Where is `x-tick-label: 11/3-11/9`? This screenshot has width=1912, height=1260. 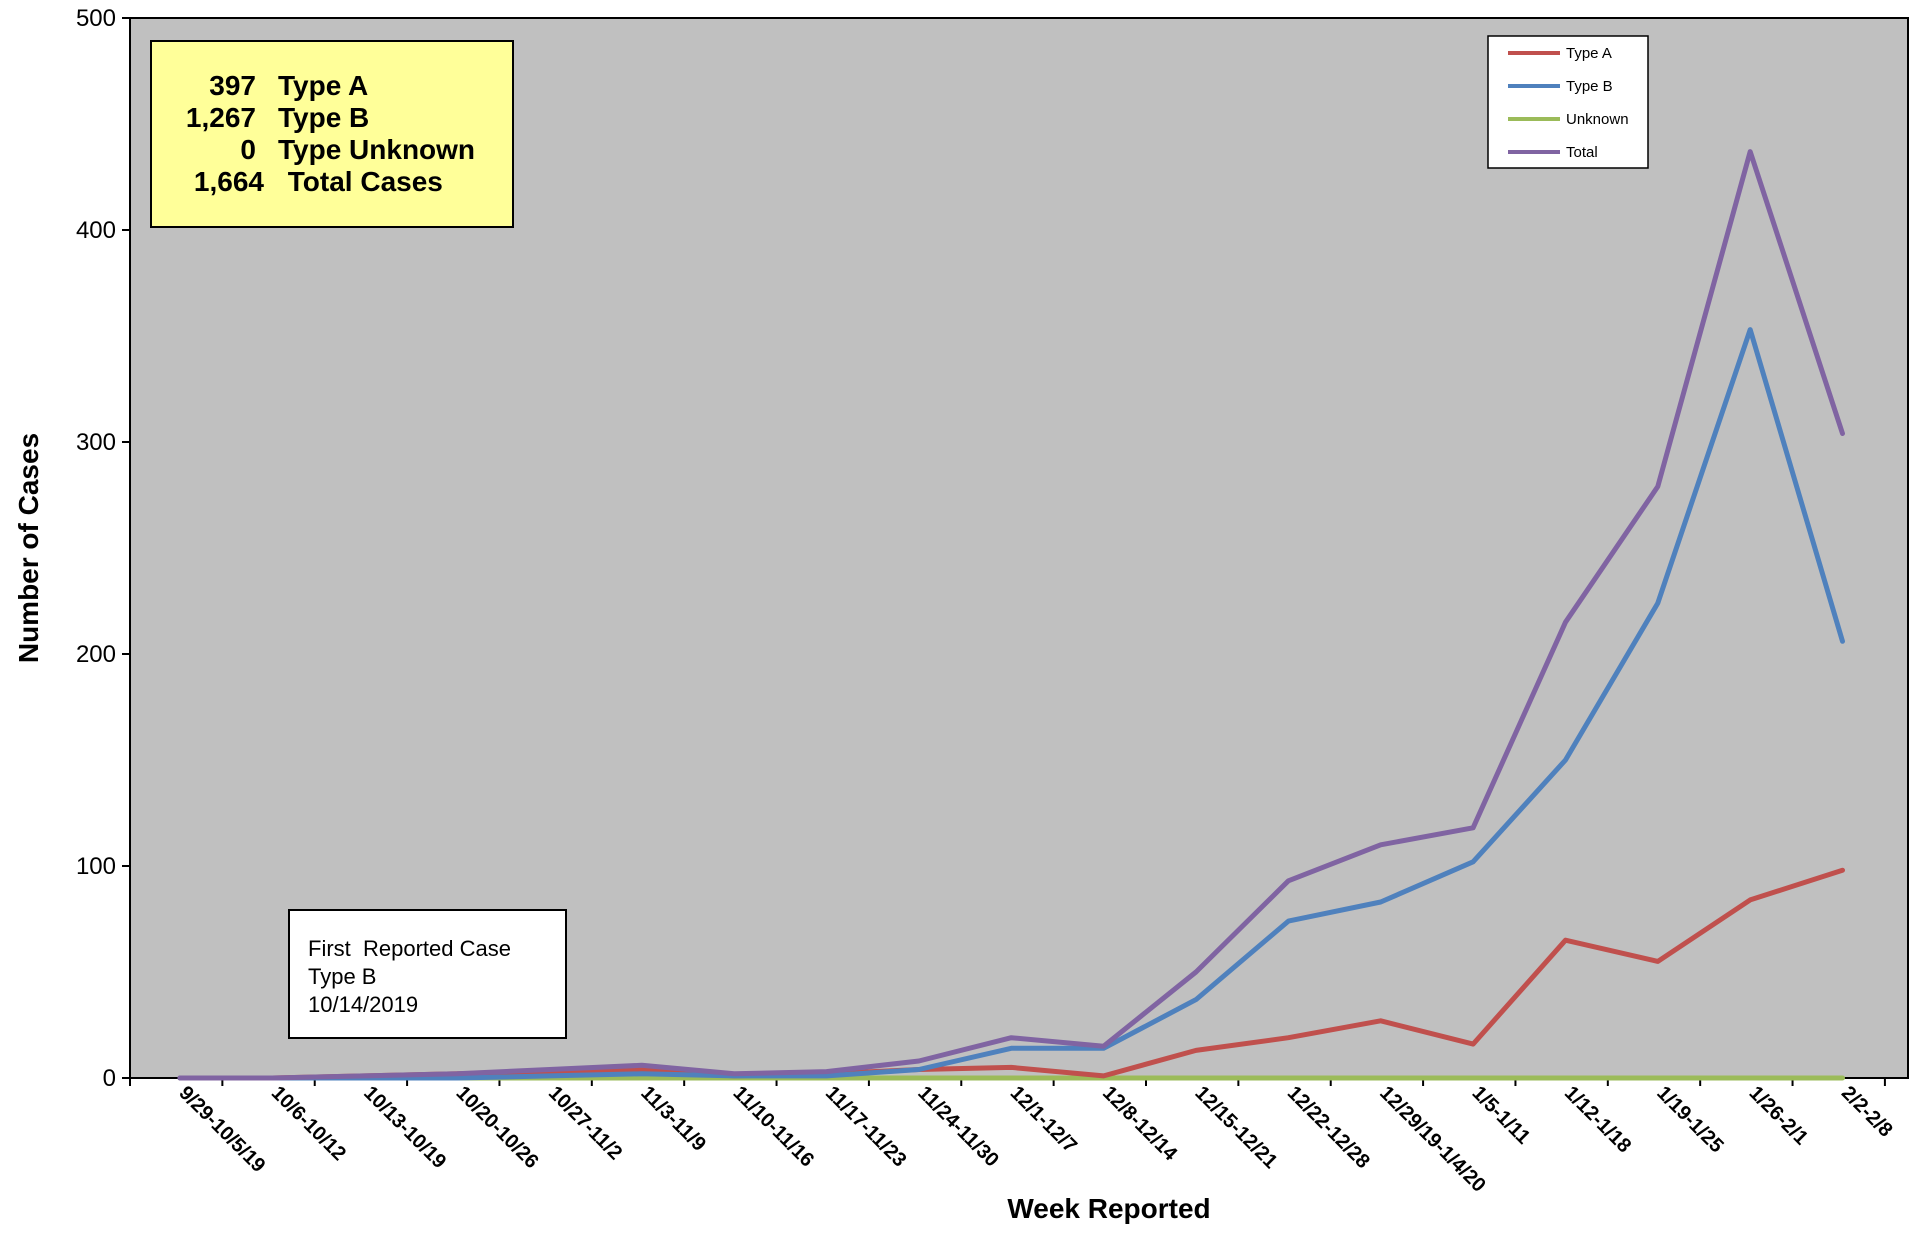
x-tick-label: 11/3-11/9 is located at coordinates (673, 1119).